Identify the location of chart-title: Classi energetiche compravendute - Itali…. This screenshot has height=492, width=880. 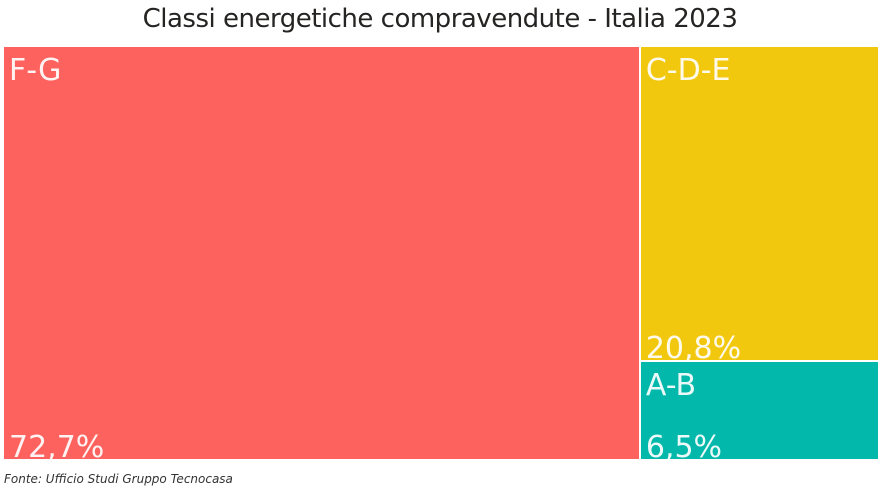
(440, 19).